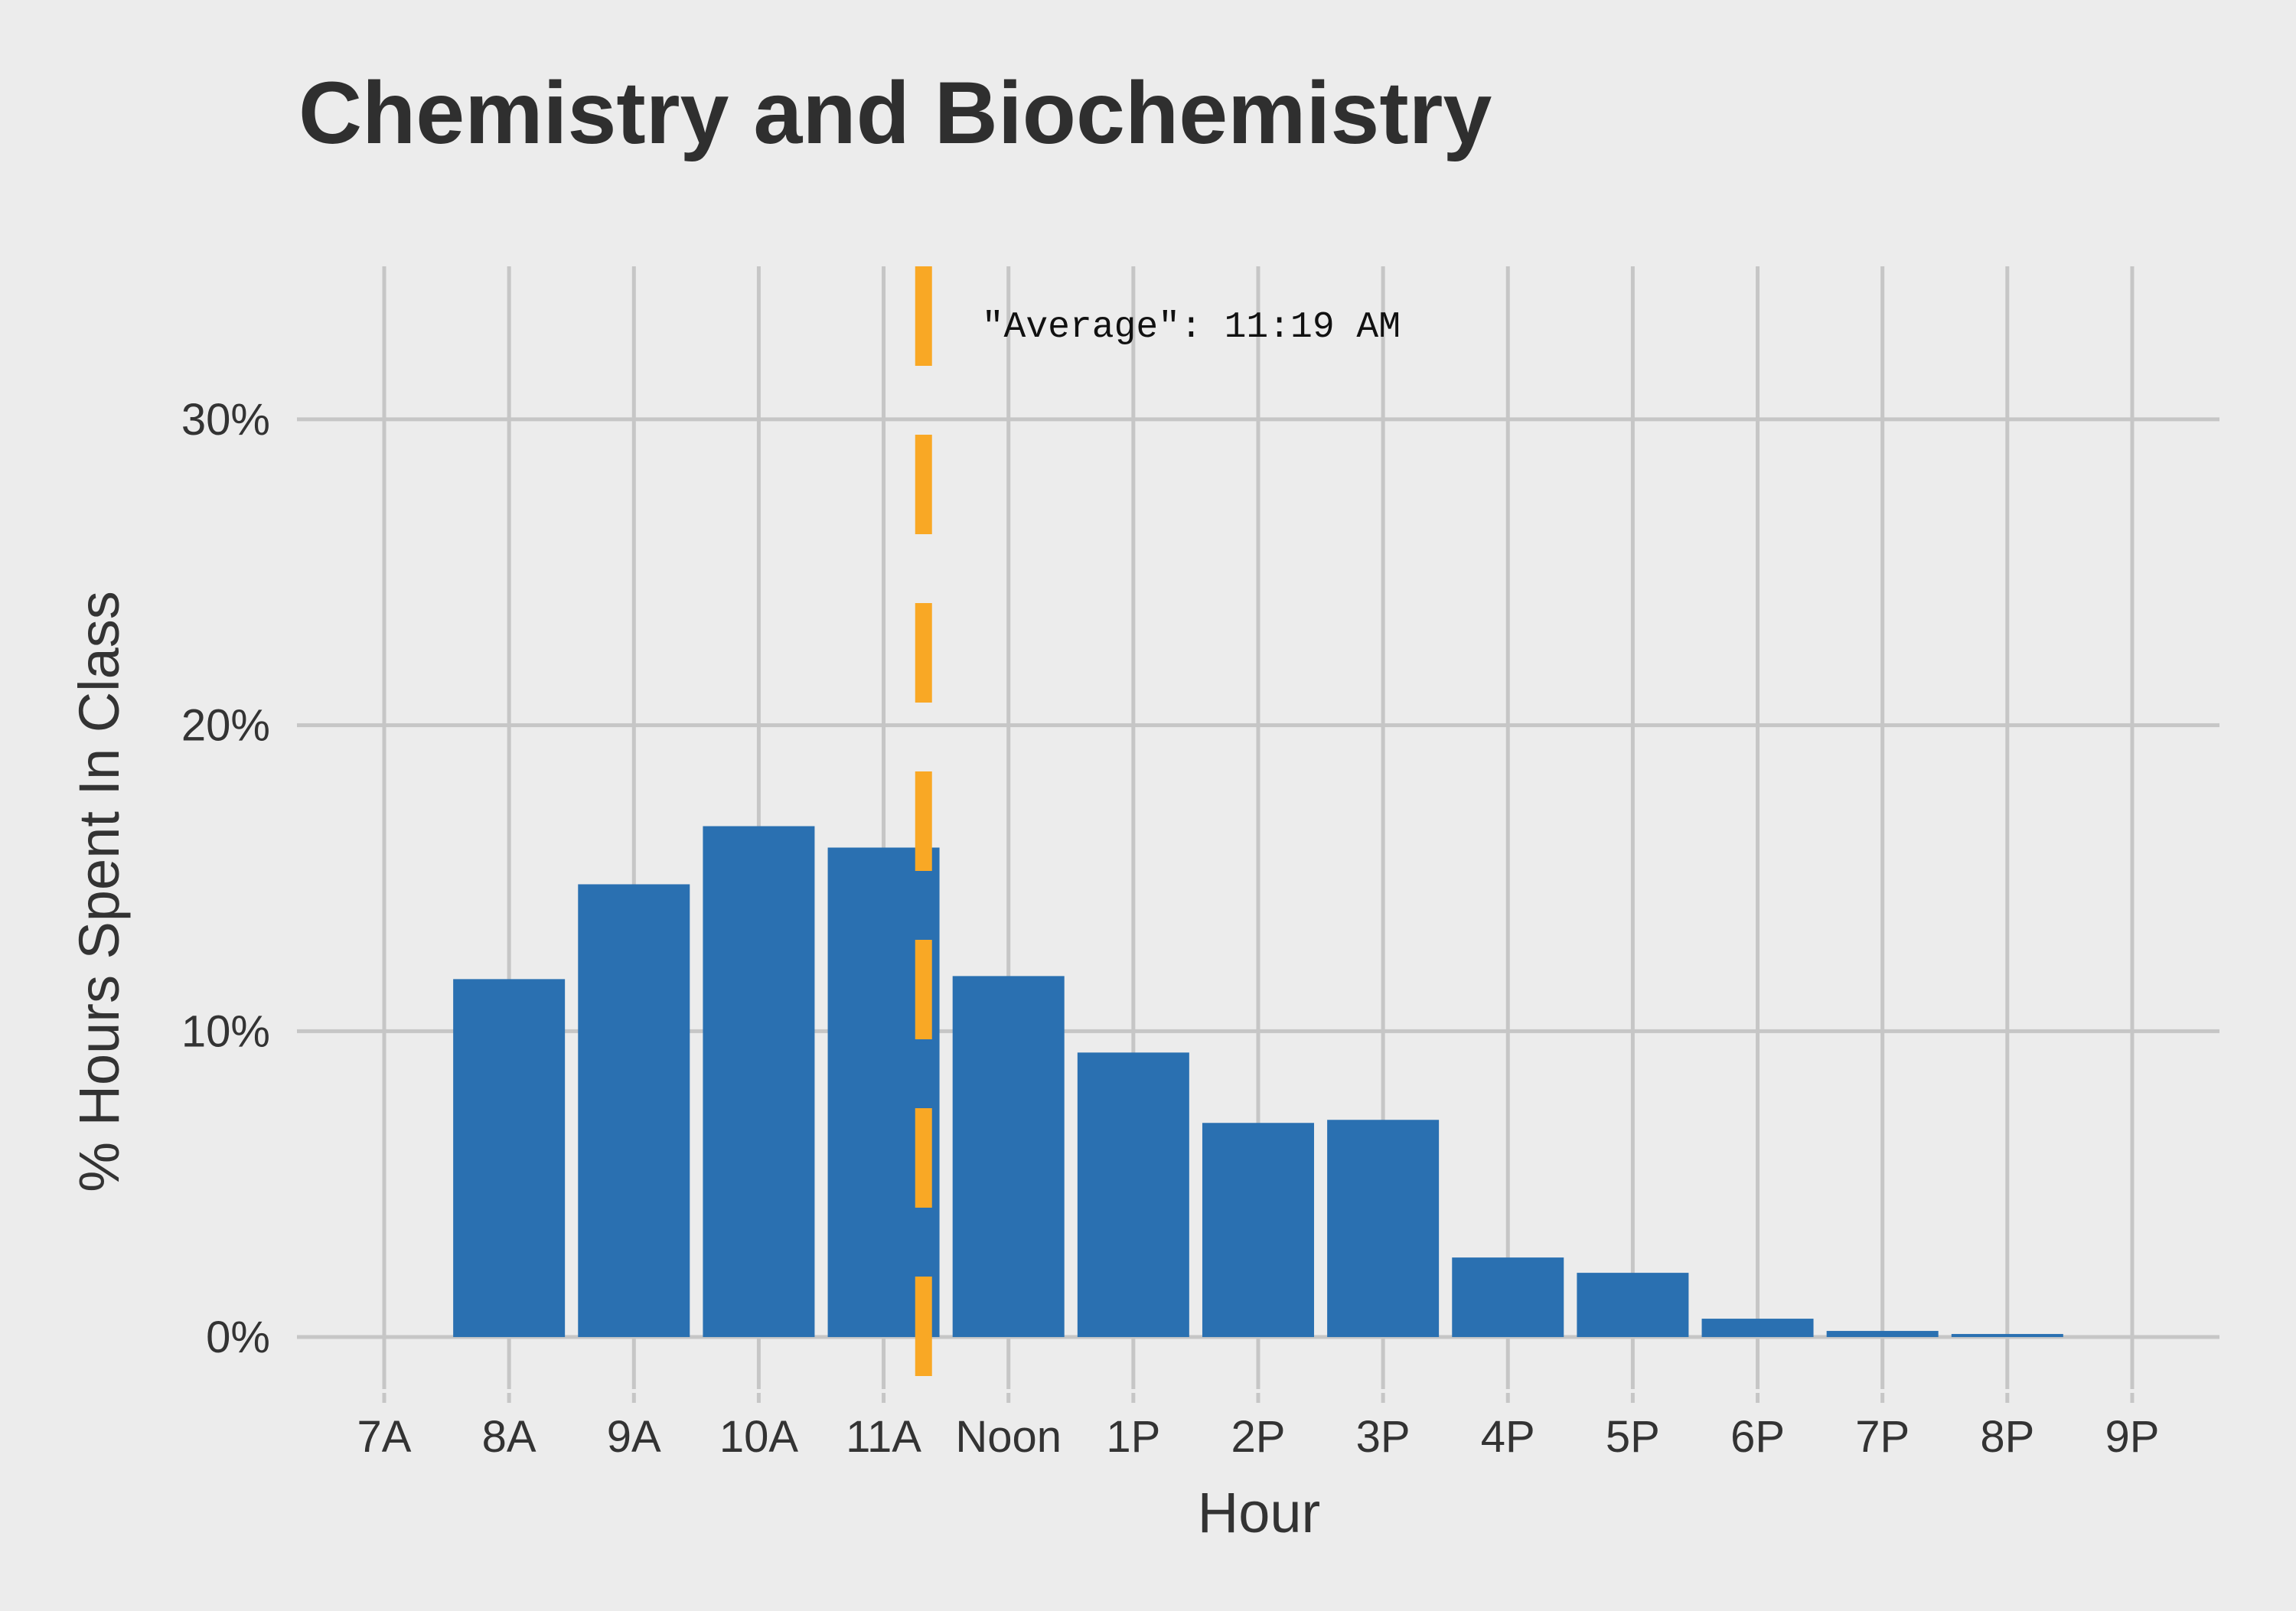  Describe the element at coordinates (1757, 1437) in the screenshot. I see `x-tick-label: 6P` at that location.